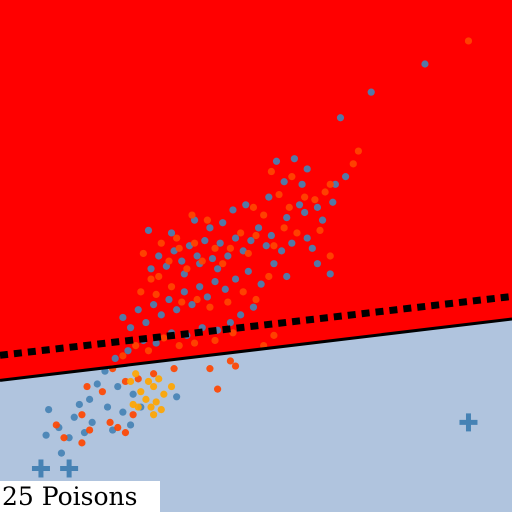 The height and width of the screenshot is (512, 512). What do you see at coordinates (69, 468) in the screenshot?
I see `poison-marker` at bounding box center [69, 468].